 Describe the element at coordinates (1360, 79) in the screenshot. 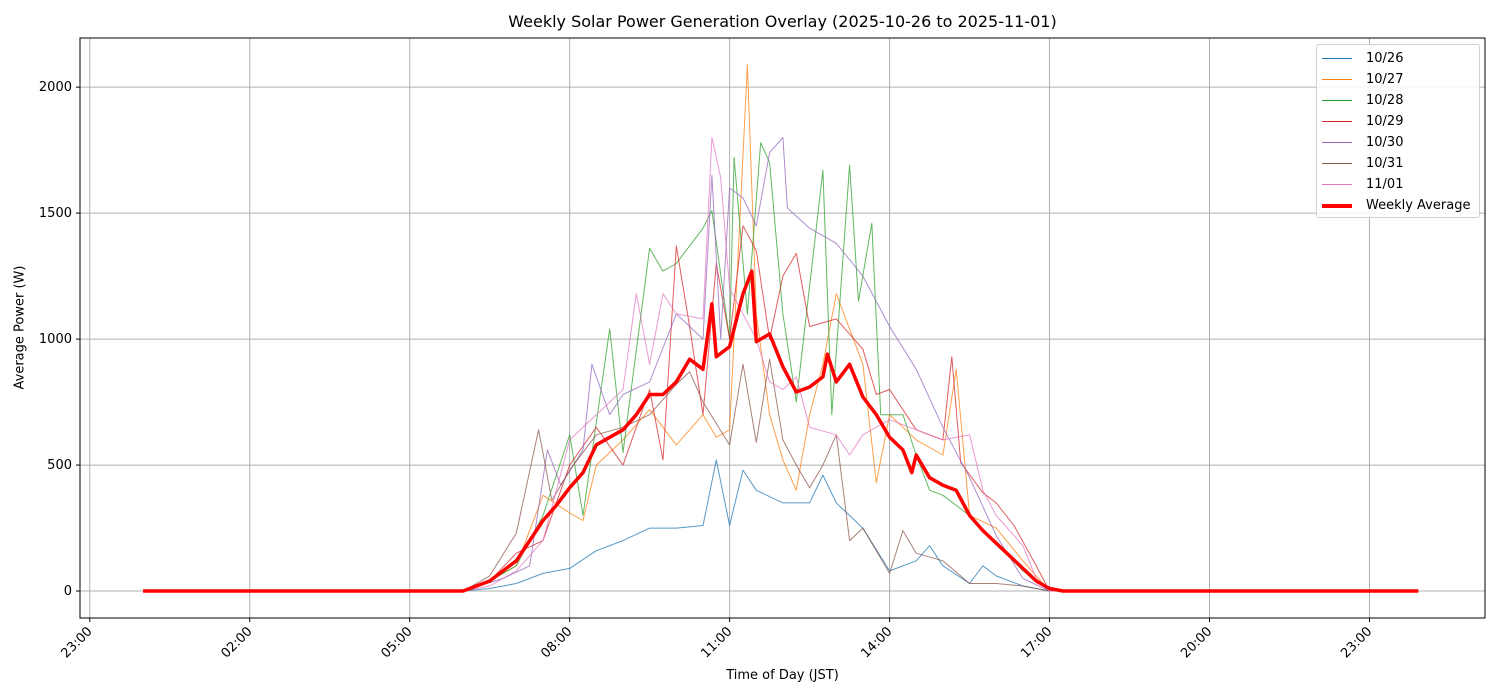

I see `legend-item: 10/27` at that location.